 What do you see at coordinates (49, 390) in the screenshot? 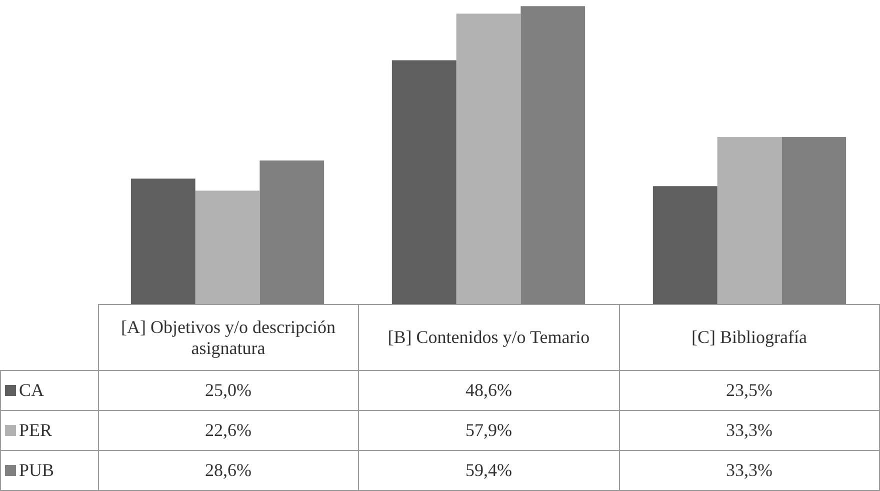
I see `legend-label: CA` at bounding box center [49, 390].